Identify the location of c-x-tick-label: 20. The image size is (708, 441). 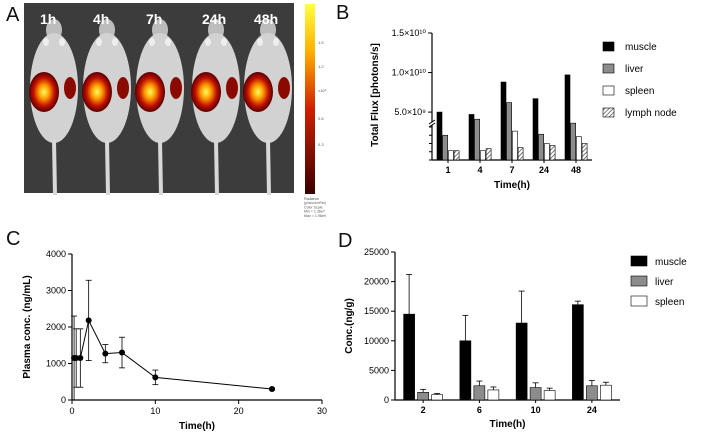
(239, 411).